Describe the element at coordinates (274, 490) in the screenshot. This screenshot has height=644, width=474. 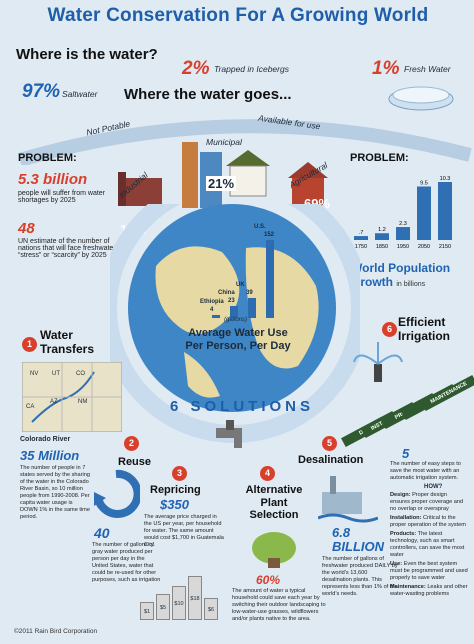
I see `solution-4-title-line1: Alternative` at that location.